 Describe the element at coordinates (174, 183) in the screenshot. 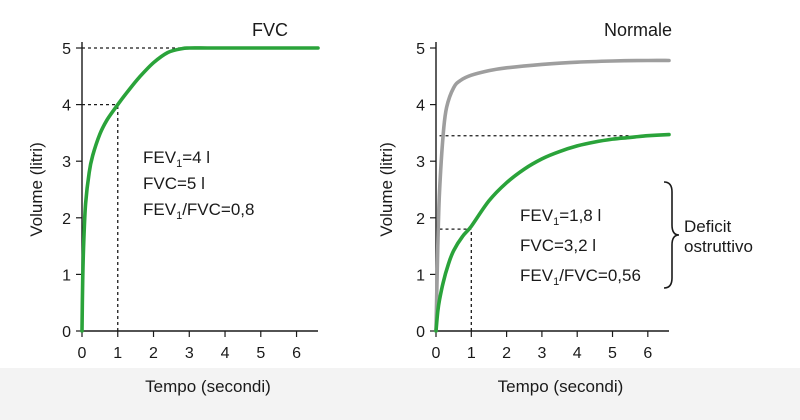

I see `annotation-line: FVC=5 l` at that location.